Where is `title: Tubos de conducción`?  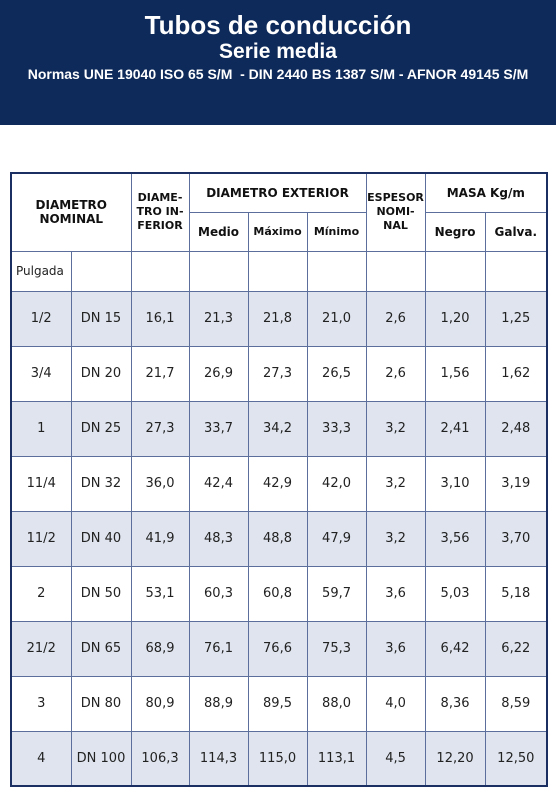
title: Tubos de conducción is located at coordinates (278, 25).